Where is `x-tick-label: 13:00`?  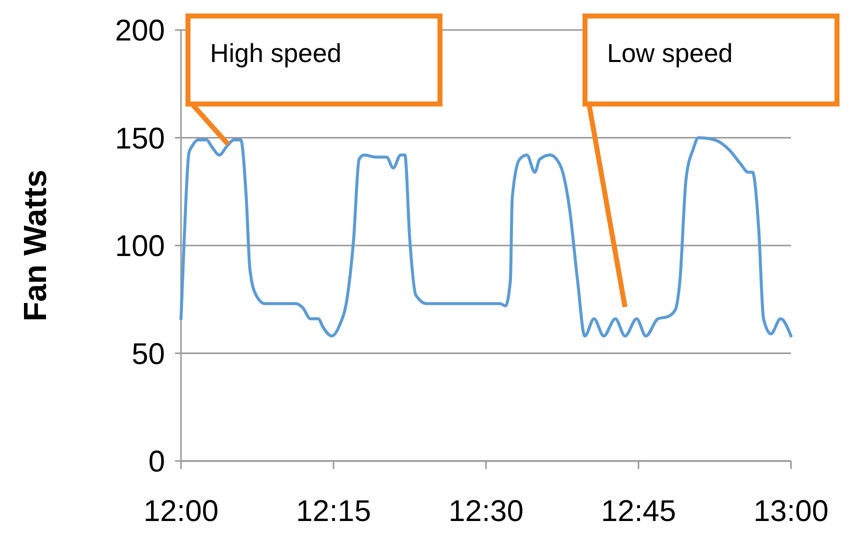
x-tick-label: 13:00 is located at coordinates (791, 511).